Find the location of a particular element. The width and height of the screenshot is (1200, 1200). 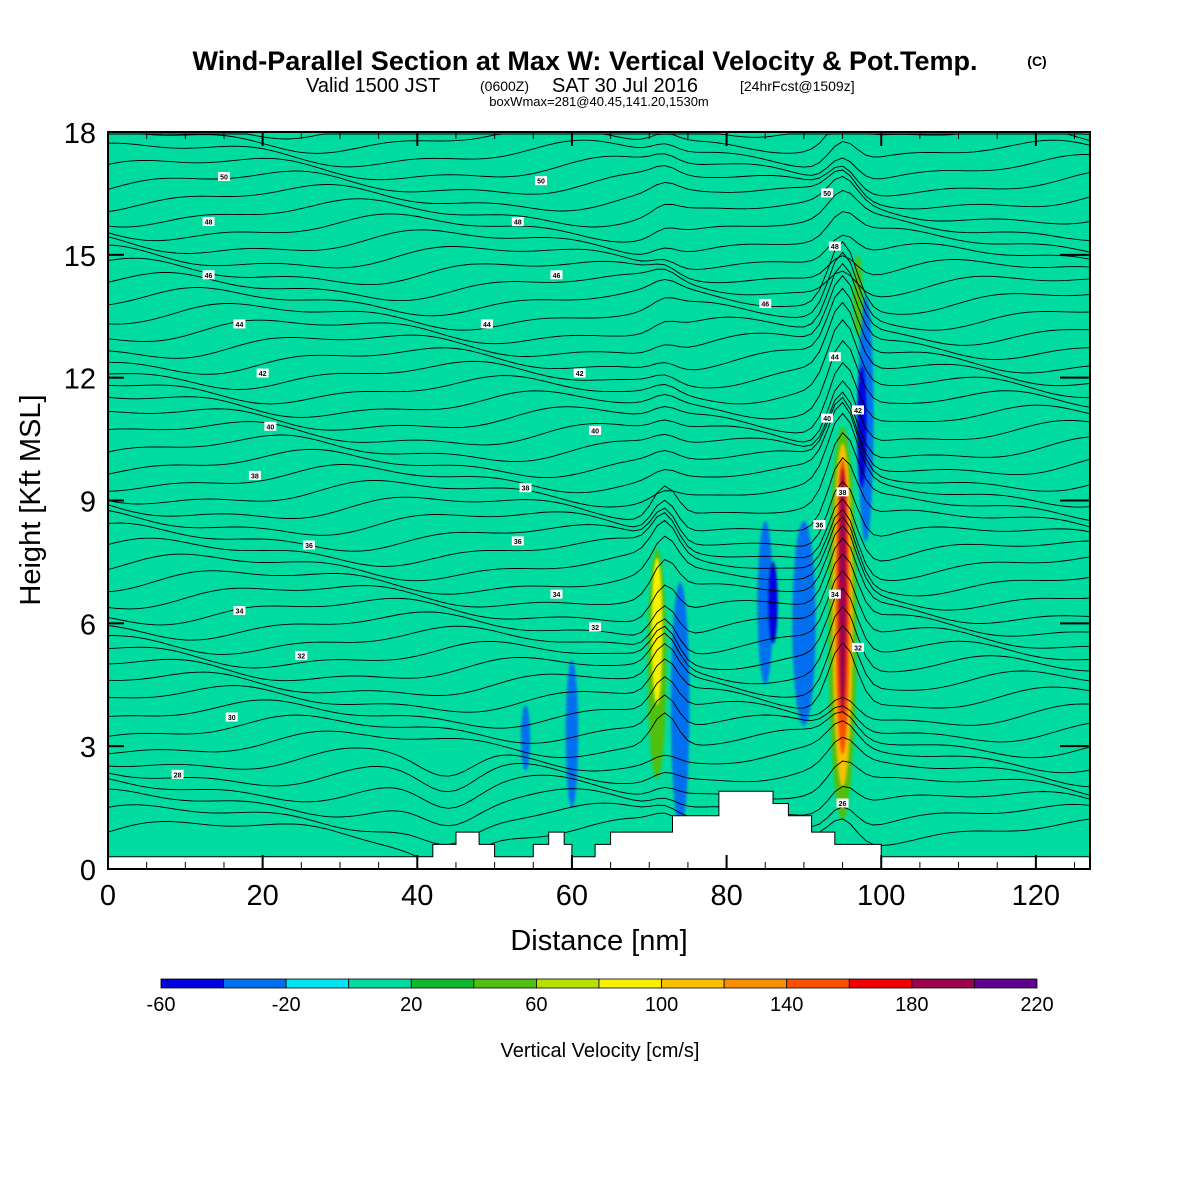

colorbar-label: Vertical Velocity [cm/s] is located at coordinates (600, 1051).